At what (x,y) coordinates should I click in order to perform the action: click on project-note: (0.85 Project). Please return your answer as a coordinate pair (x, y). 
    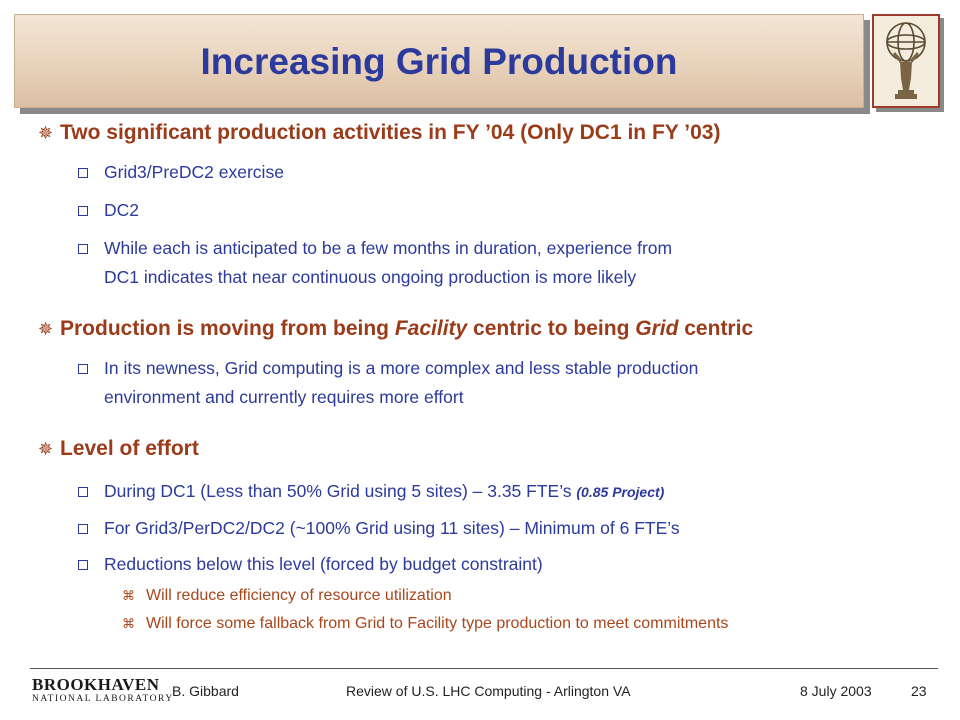
    Looking at the image, I should click on (620, 492).